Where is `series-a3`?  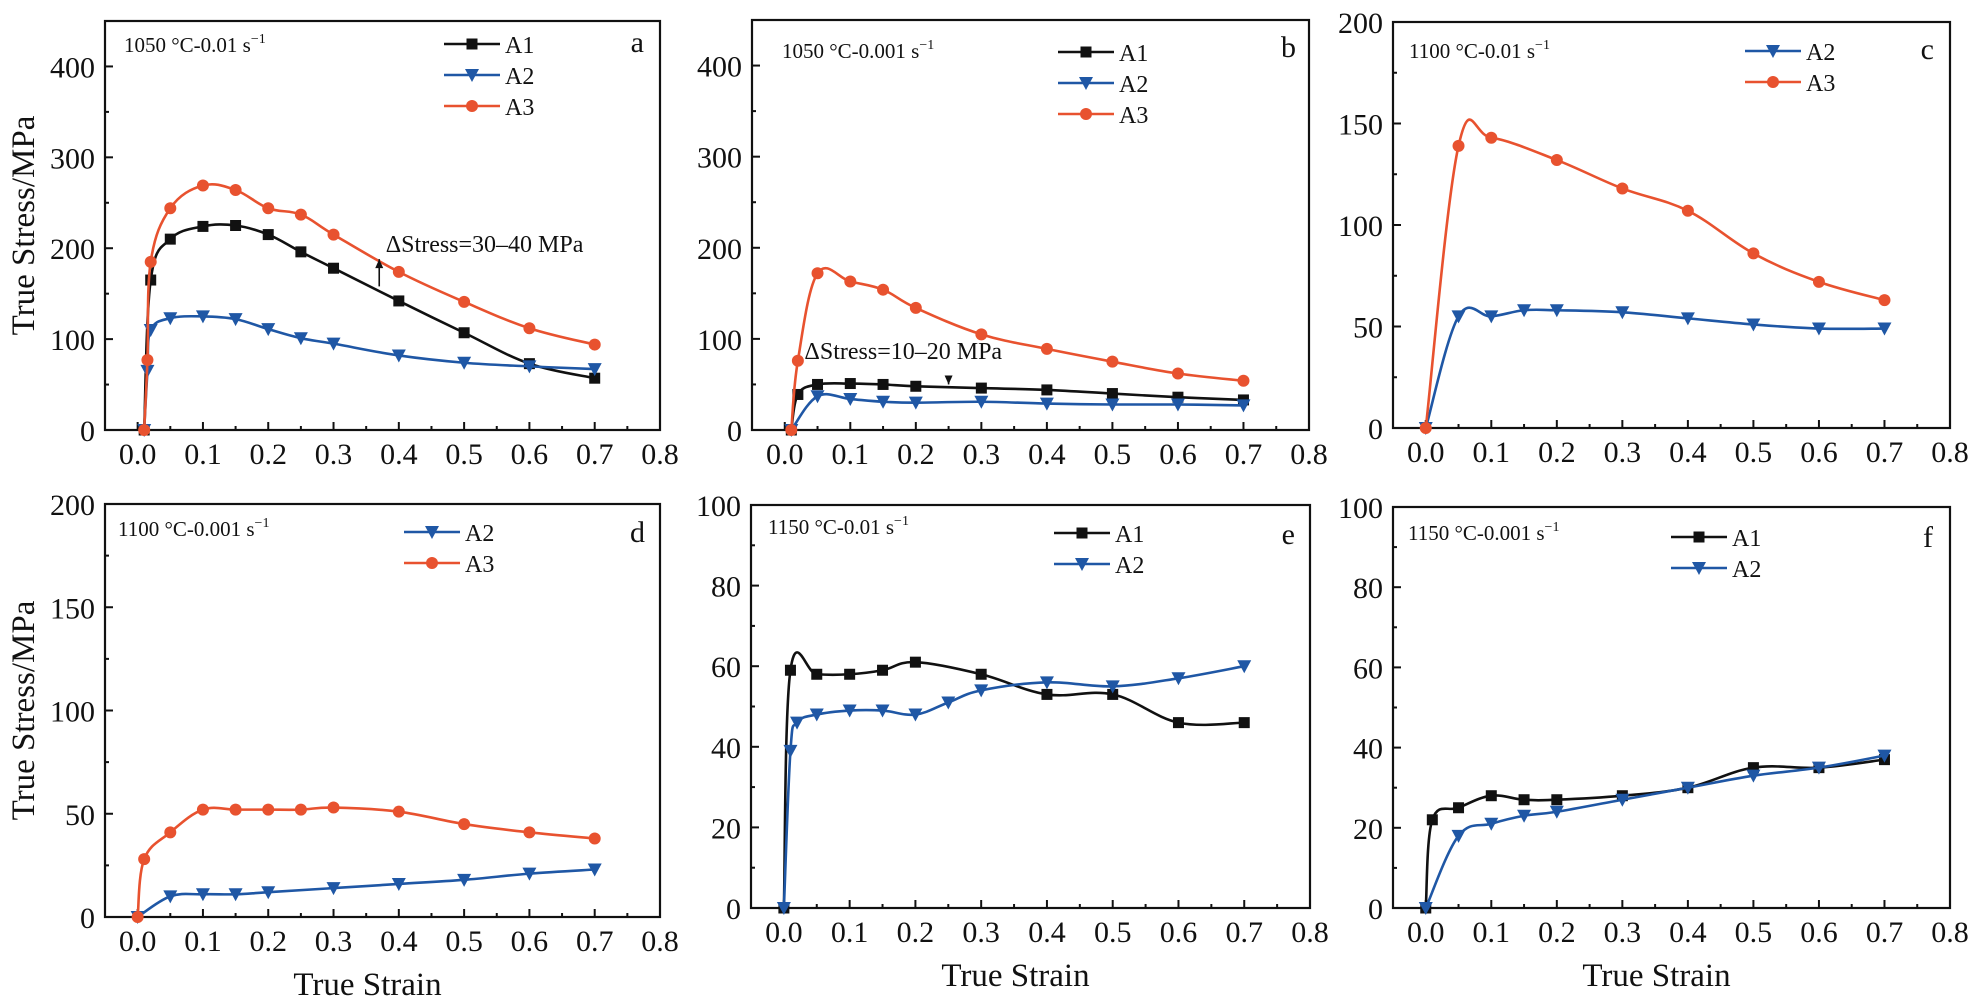
series-a3 is located at coordinates (1017, 351).